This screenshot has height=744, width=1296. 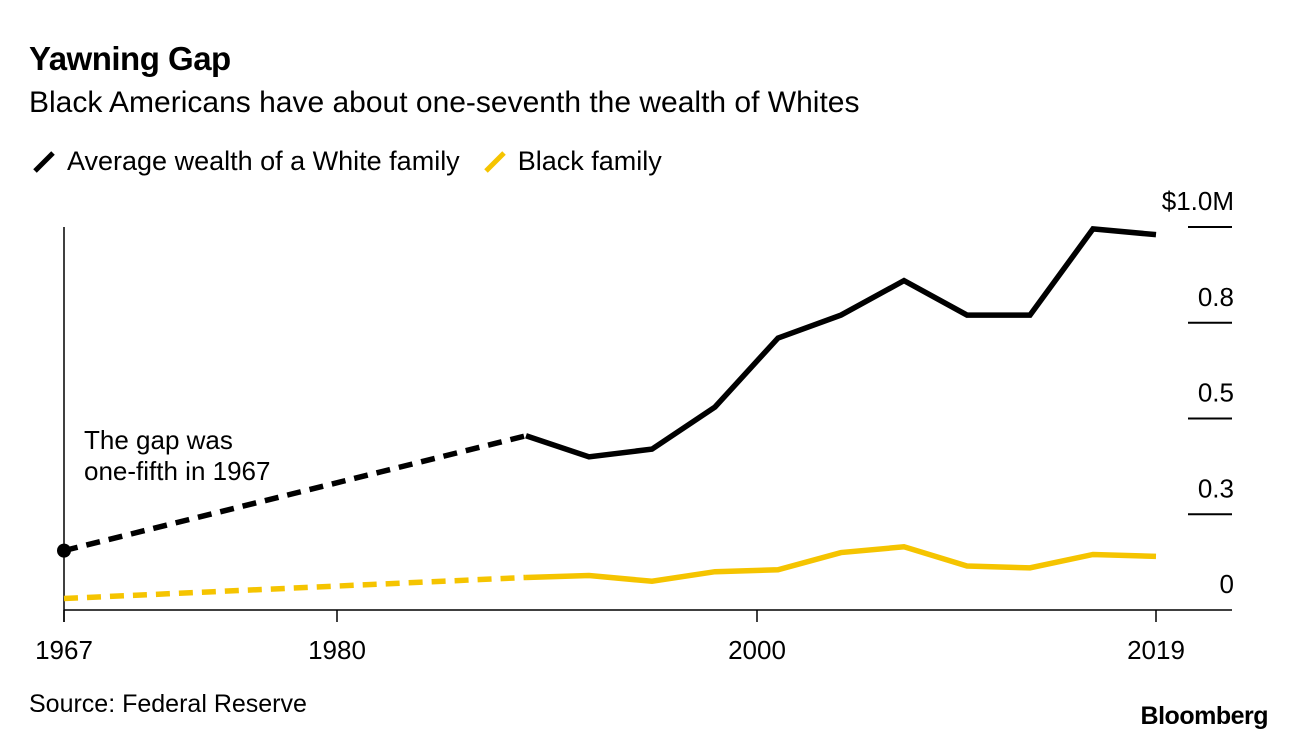 What do you see at coordinates (130, 58) in the screenshot?
I see `chart-title: Yawning Gap` at bounding box center [130, 58].